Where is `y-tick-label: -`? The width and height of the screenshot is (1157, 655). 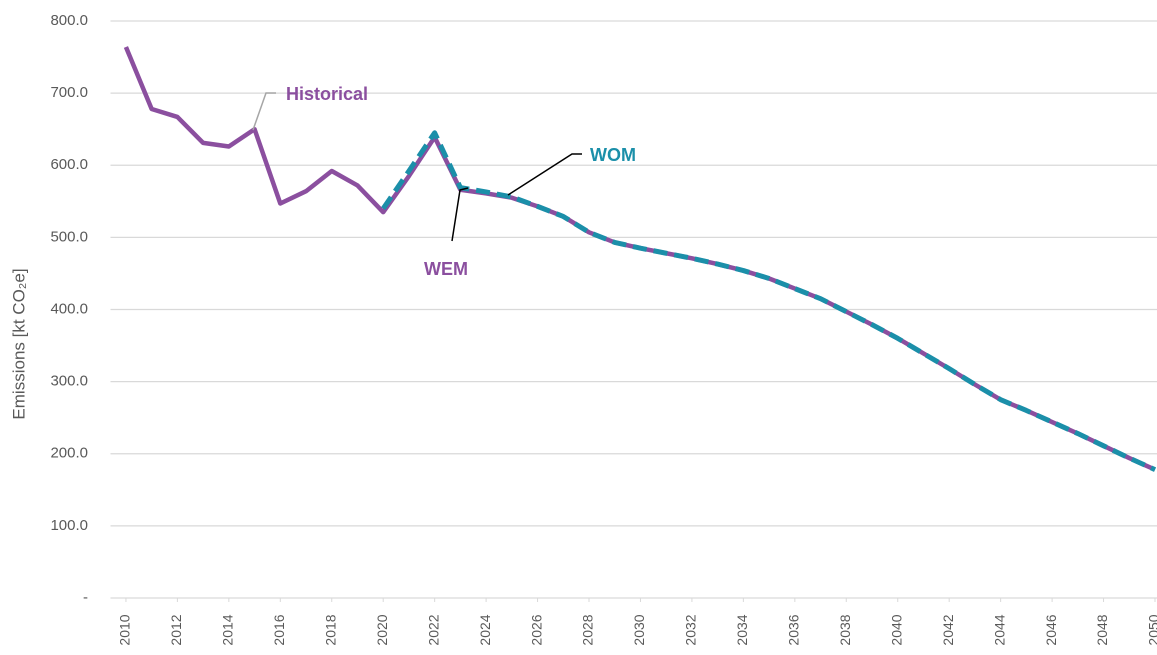
y-tick-label: - is located at coordinates (85, 597).